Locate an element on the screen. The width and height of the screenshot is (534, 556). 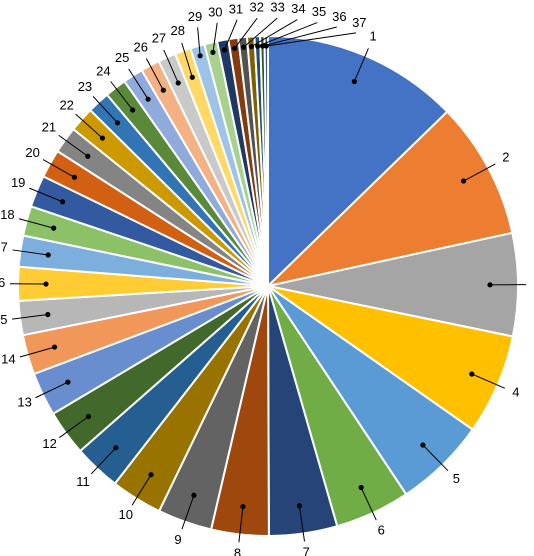
slice-label: 31 is located at coordinates (236, 8).